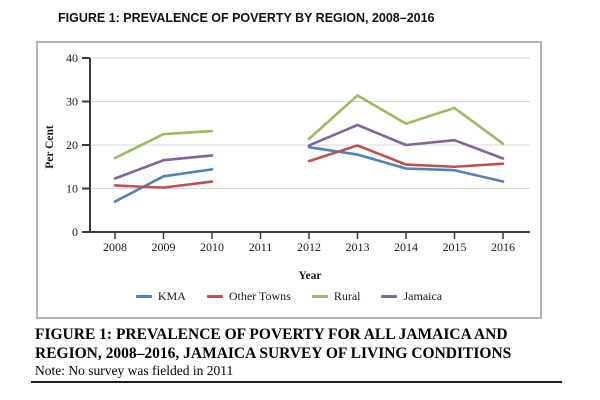 The image size is (600, 400). What do you see at coordinates (134, 370) in the screenshot?
I see `figure-note: Note: No survey was fielded in 2011` at bounding box center [134, 370].